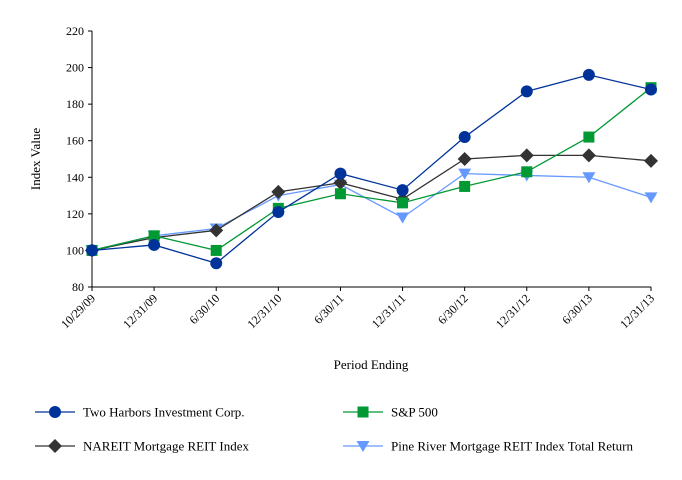 The width and height of the screenshot is (682, 480). I want to click on x-tick-label: 6/30/10, so click(205, 309).